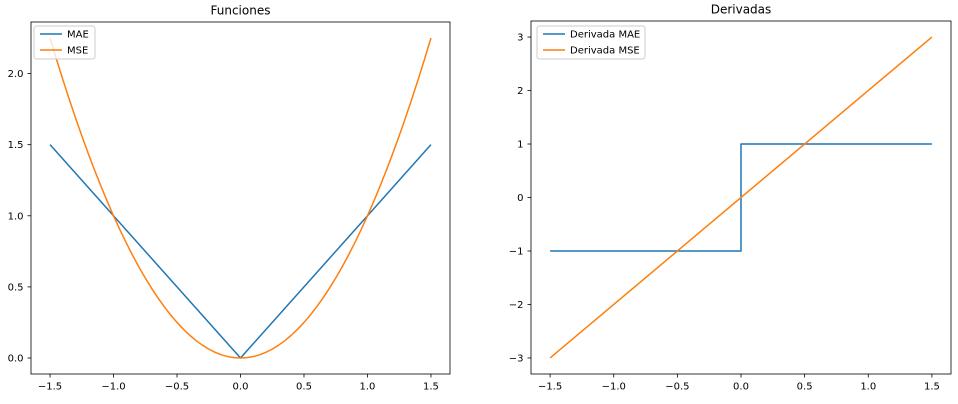 The image size is (958, 404). I want to click on legend: MAE MSE, so click(64, 42).